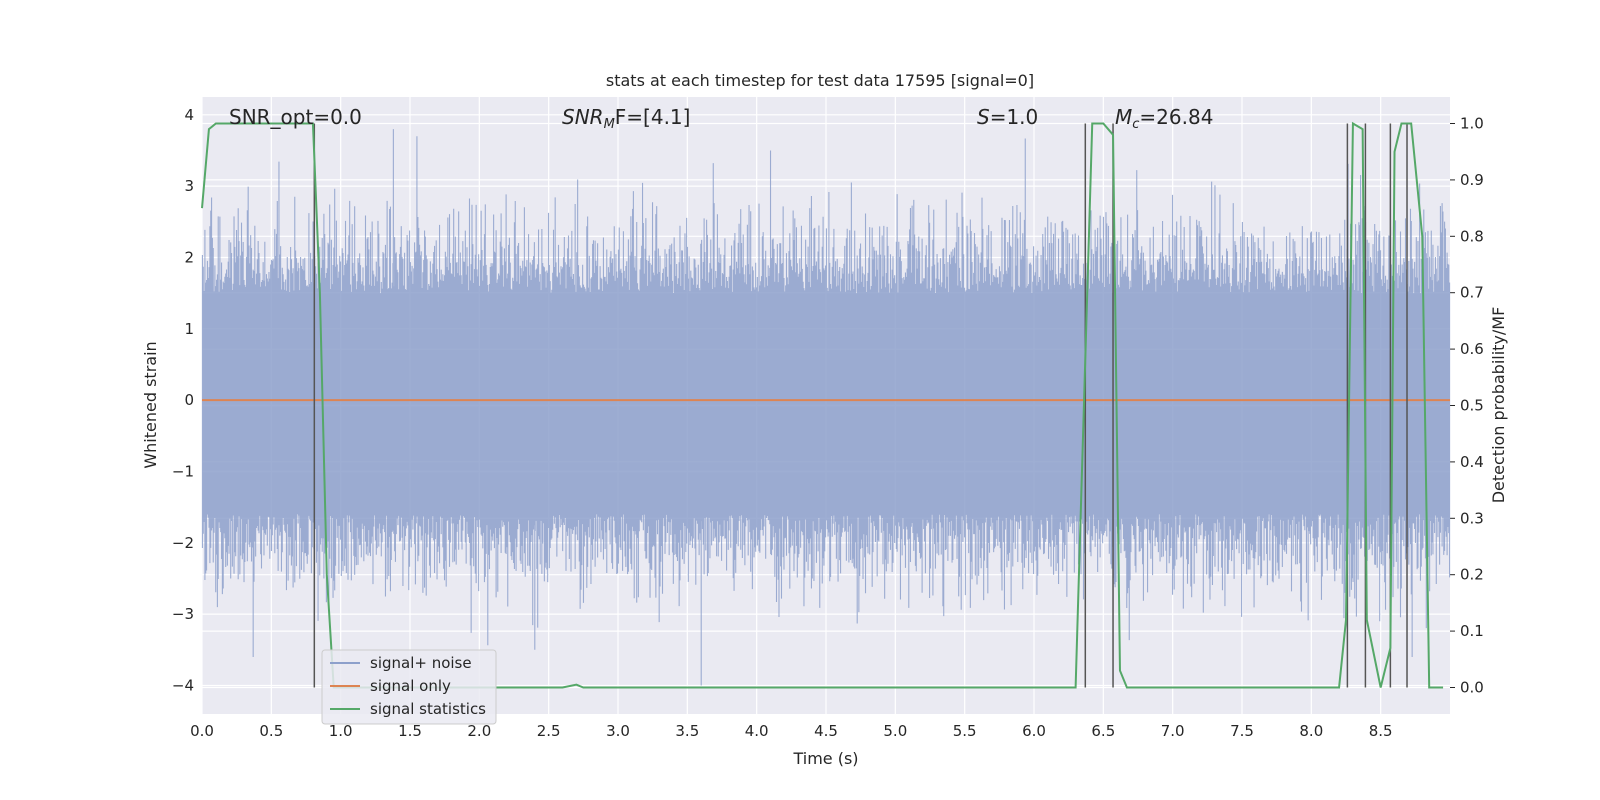 The width and height of the screenshot is (1600, 800). I want to click on right-y-tick-label: 1.0, so click(1472, 124).